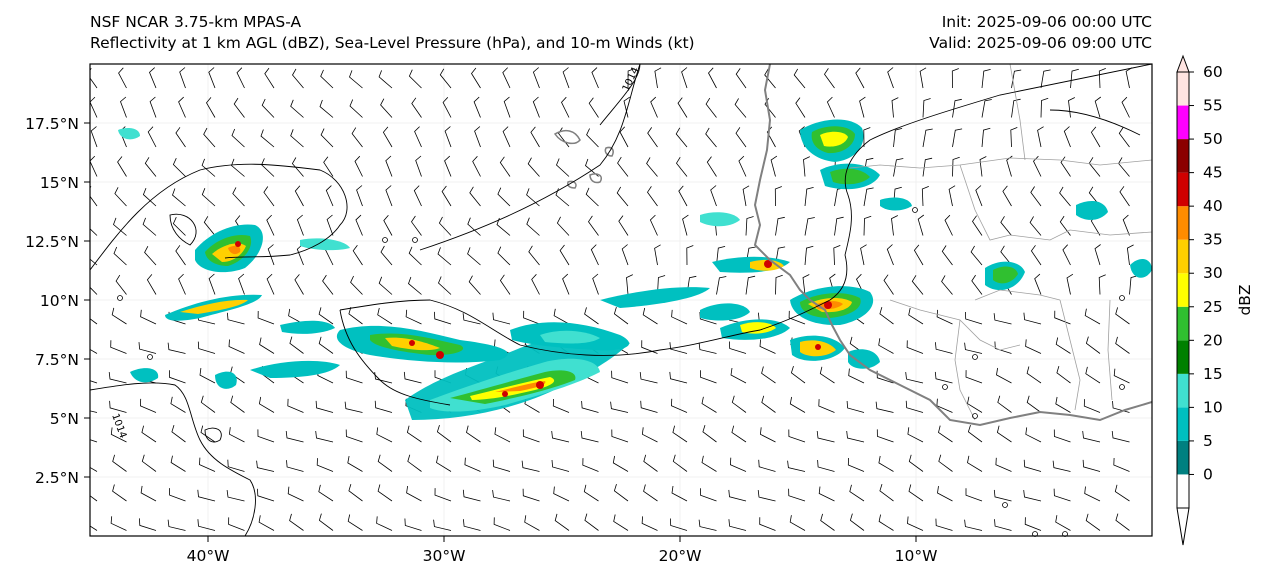 This screenshot has height=580, width=1268. What do you see at coordinates (1183, 526) in the screenshot?
I see `colorbar-bottom-extension` at bounding box center [1183, 526].